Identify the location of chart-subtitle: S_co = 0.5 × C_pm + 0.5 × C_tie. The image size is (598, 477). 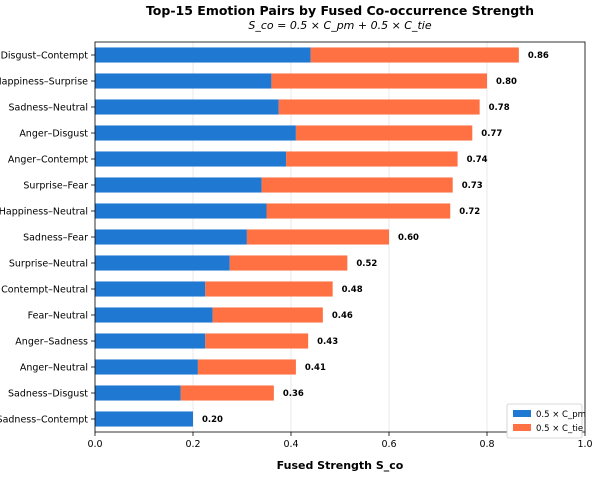
(340, 25).